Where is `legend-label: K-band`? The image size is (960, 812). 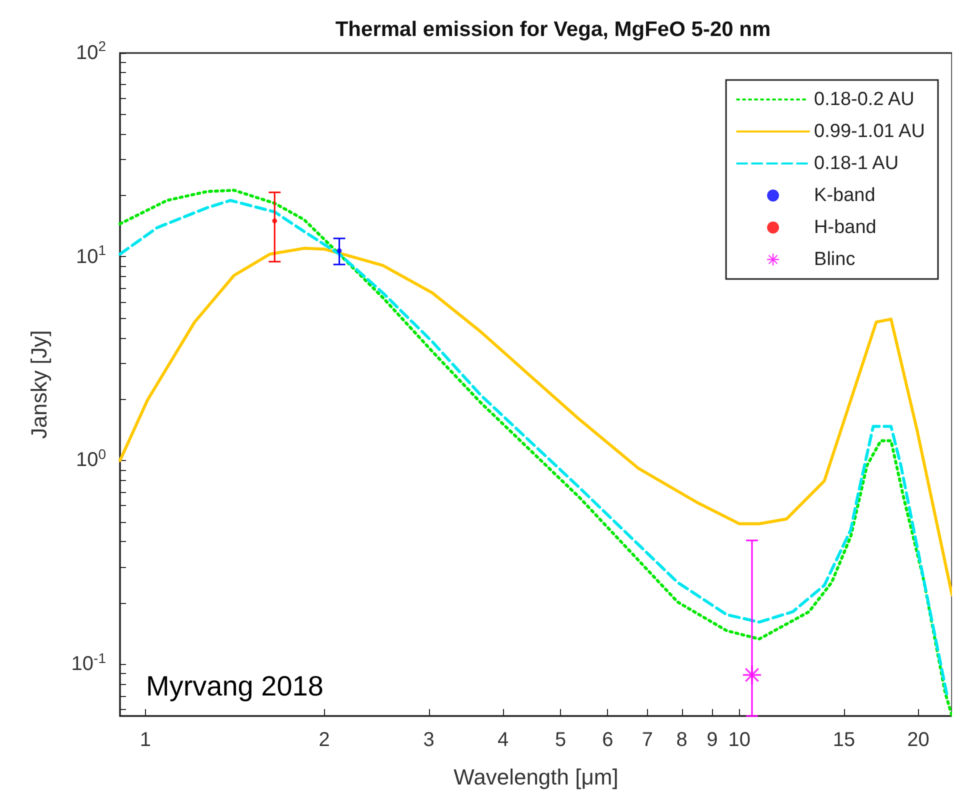
legend-label: K-band is located at coordinates (845, 195).